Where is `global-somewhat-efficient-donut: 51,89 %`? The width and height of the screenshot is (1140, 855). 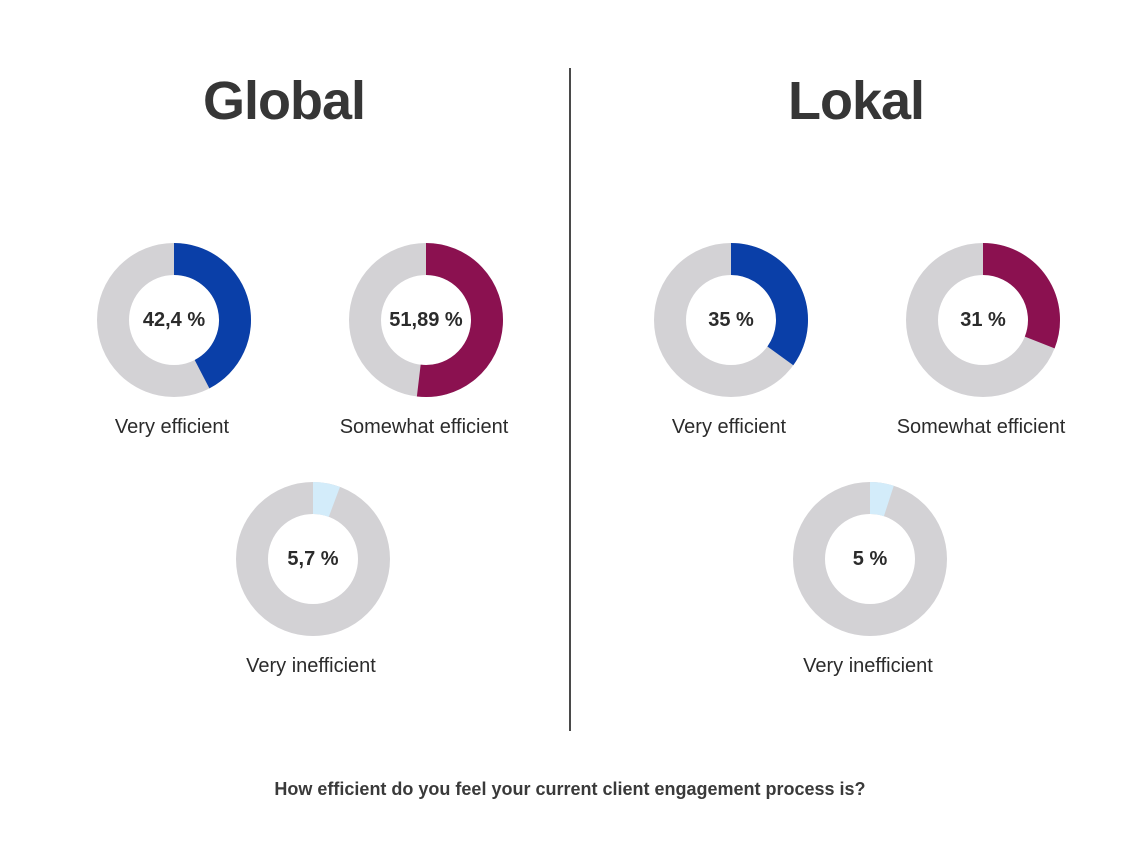 global-somewhat-efficient-donut: 51,89 % is located at coordinates (426, 320).